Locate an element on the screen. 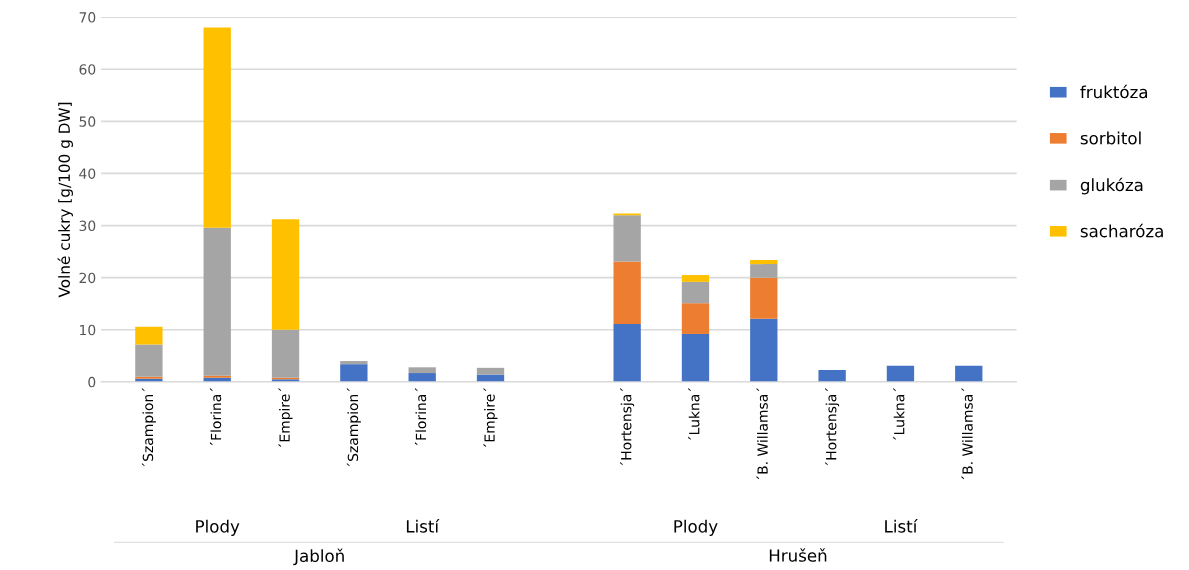 Image resolution: width=1189 pixels, height=570 pixels. legend-label: fruktóza is located at coordinates (1114, 91).